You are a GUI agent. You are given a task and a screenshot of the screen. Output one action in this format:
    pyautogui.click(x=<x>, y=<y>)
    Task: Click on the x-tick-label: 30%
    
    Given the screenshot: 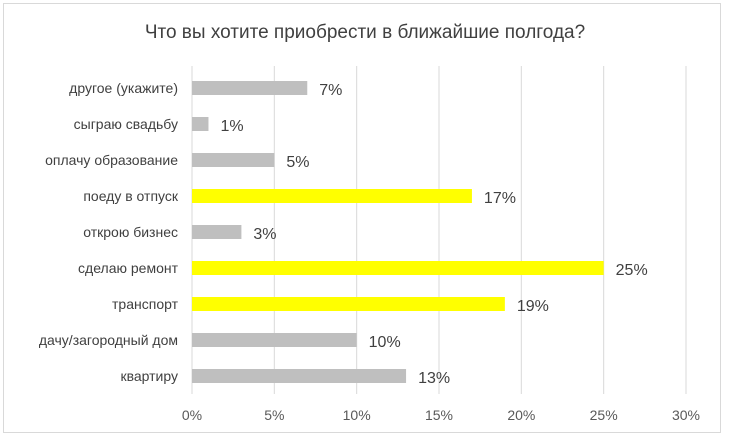 What is the action you would take?
    pyautogui.click(x=686, y=415)
    